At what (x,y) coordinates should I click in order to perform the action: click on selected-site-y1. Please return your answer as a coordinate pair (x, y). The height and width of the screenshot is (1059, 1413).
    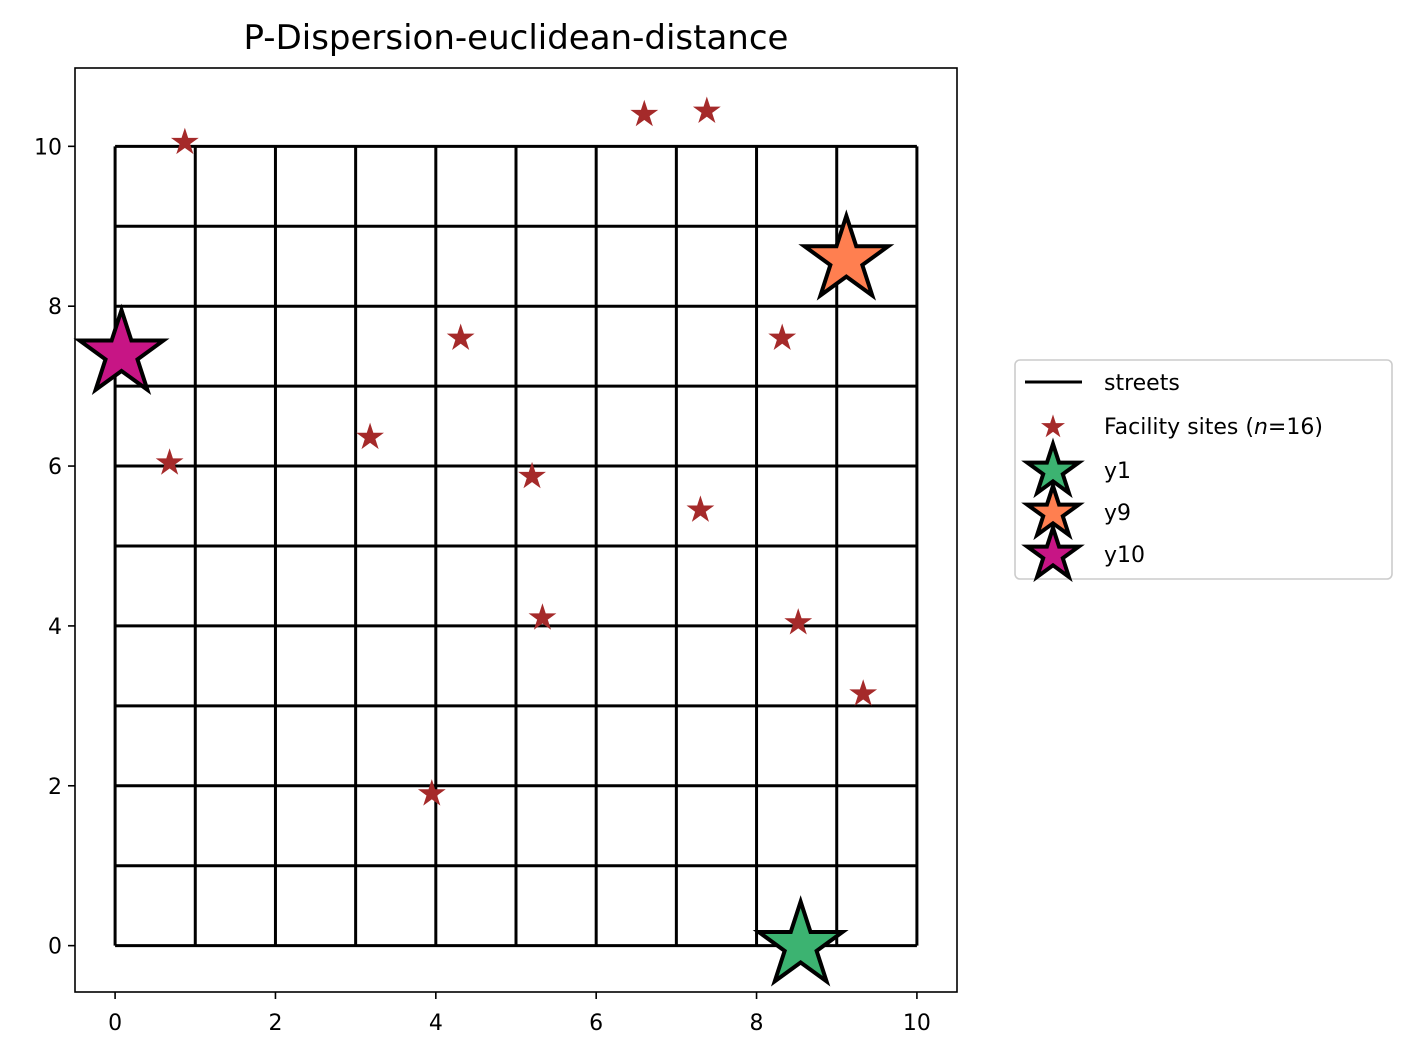
    Looking at the image, I should click on (800, 941).